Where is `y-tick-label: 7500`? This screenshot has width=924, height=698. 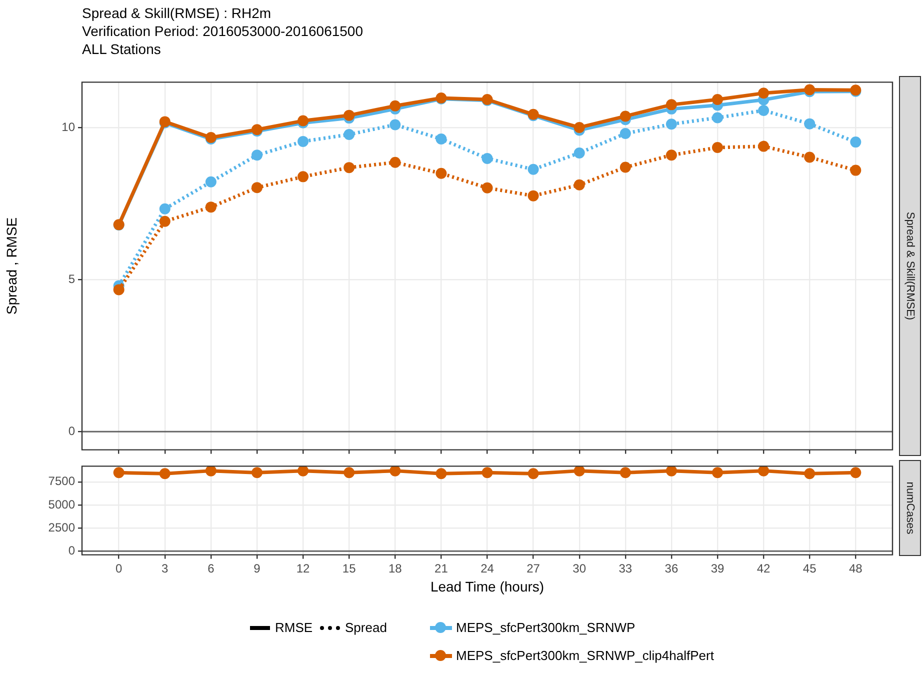
y-tick-label: 7500 is located at coordinates (62, 481).